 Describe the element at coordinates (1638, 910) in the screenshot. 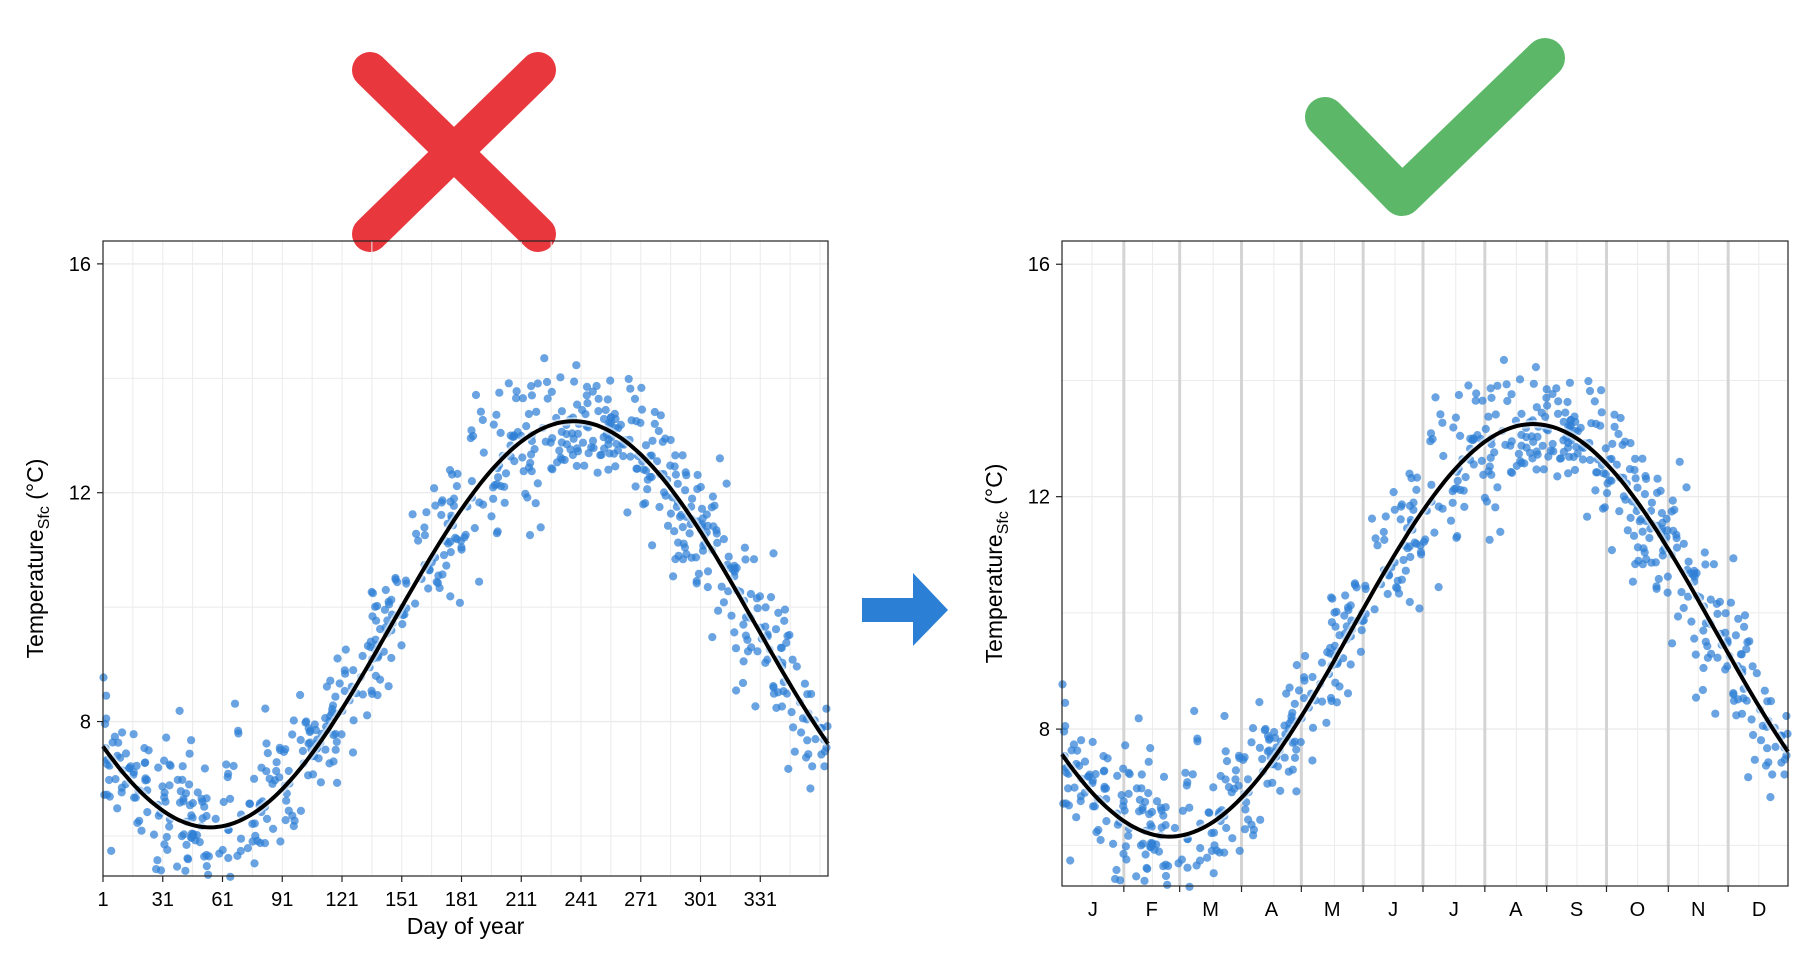

I see `x-tick-label: O` at that location.